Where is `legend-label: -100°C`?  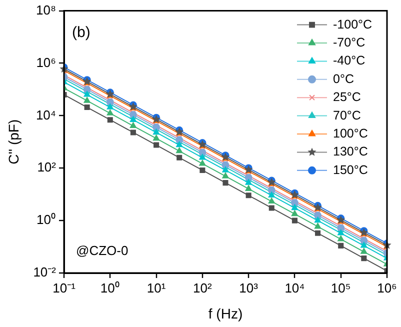 legend-label: -100°C is located at coordinates (352, 24).